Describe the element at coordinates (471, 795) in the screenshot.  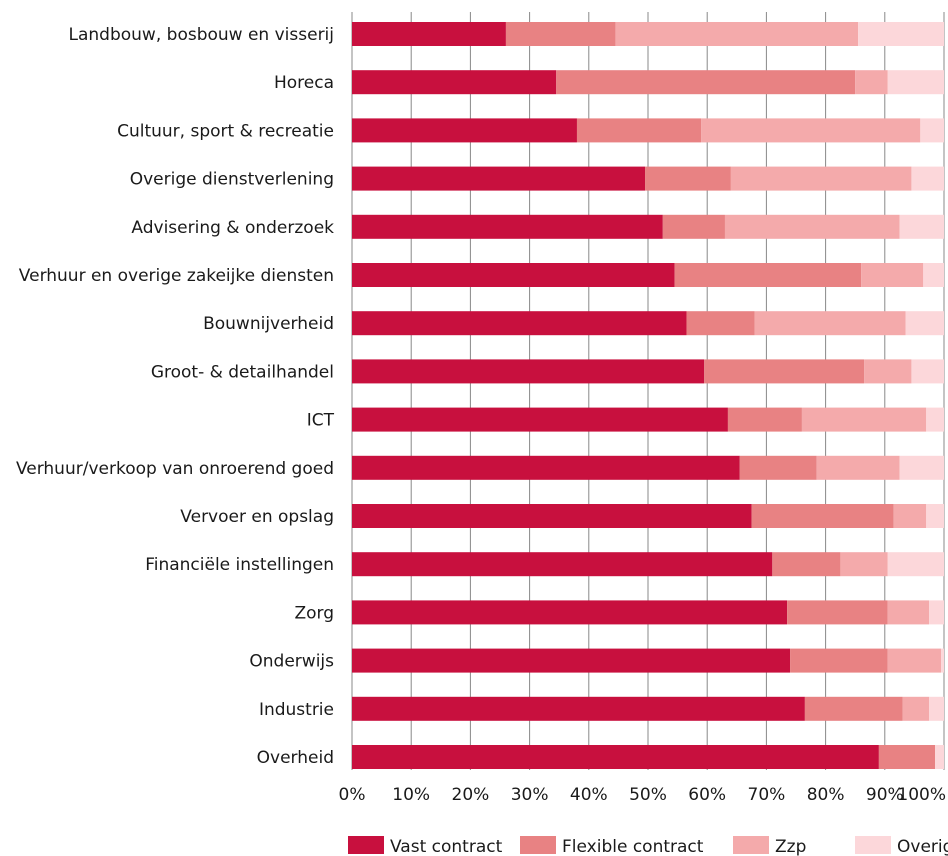
I see `x-tick-label: 20%` at that location.